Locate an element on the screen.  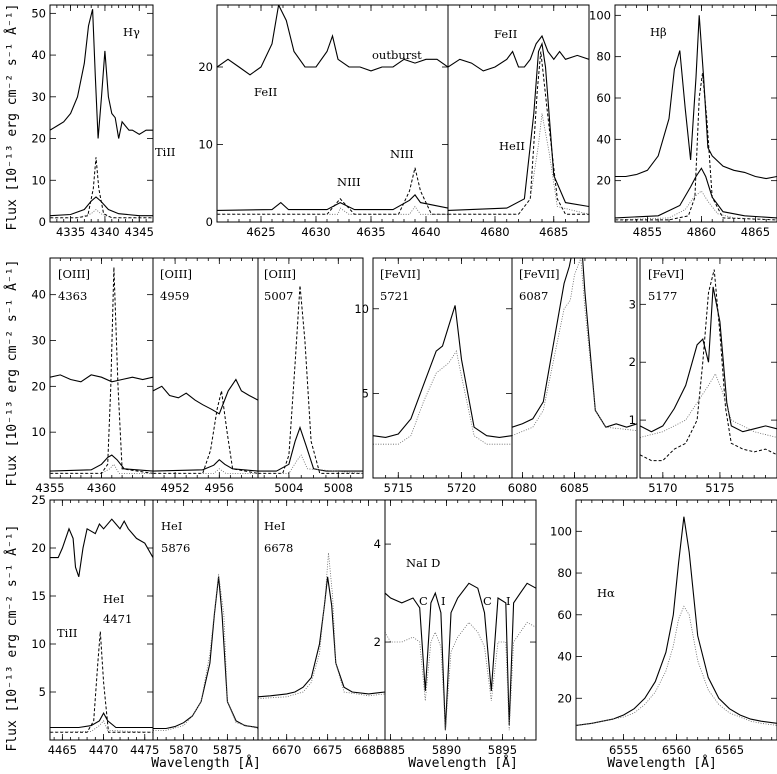
x-tick-label: 5885 is located at coordinates (390, 750).